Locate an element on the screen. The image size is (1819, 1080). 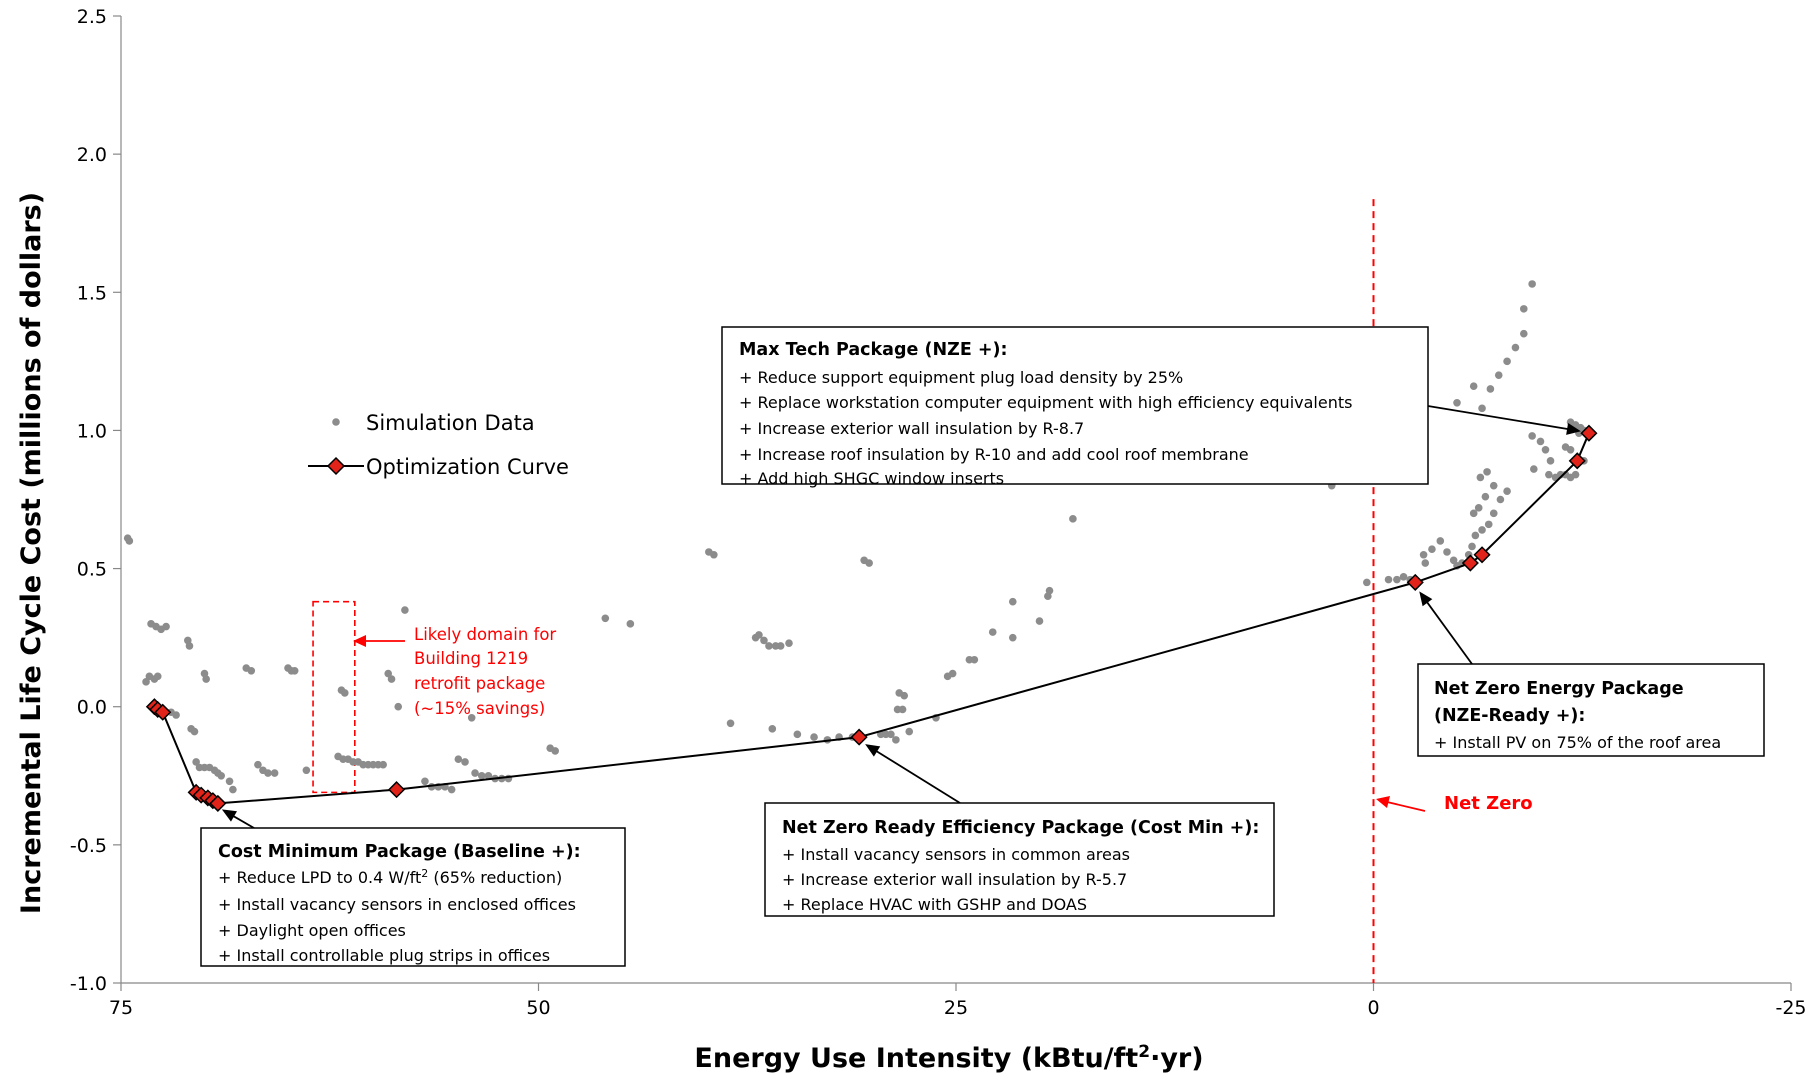
y-ticks: 2.5 2.0 1.5 1.0 0.5 0.0 -0.5 -1.0 is located at coordinates (95, 500).